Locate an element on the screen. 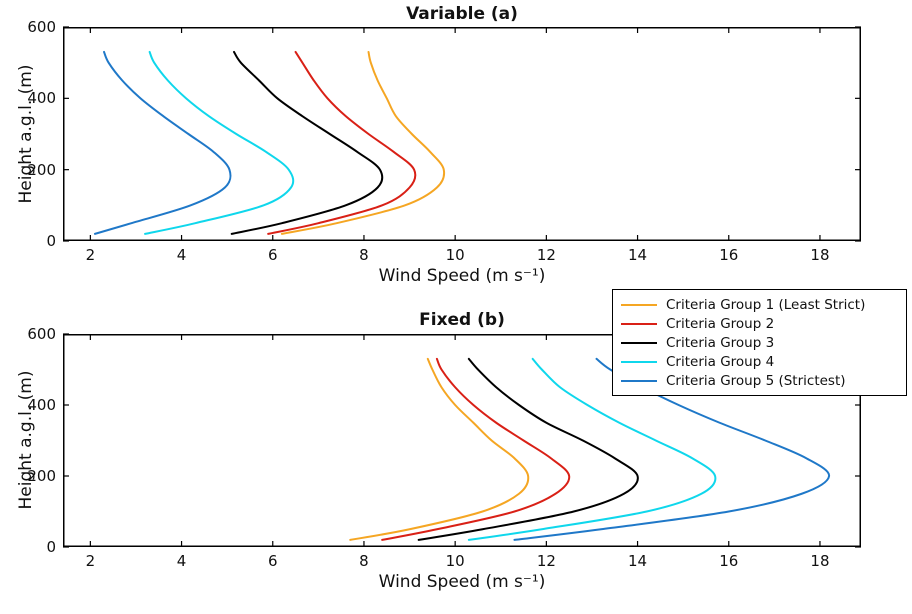  panel-1-y-axis-label: Height a.g.l. (m) is located at coordinates (26, 134).